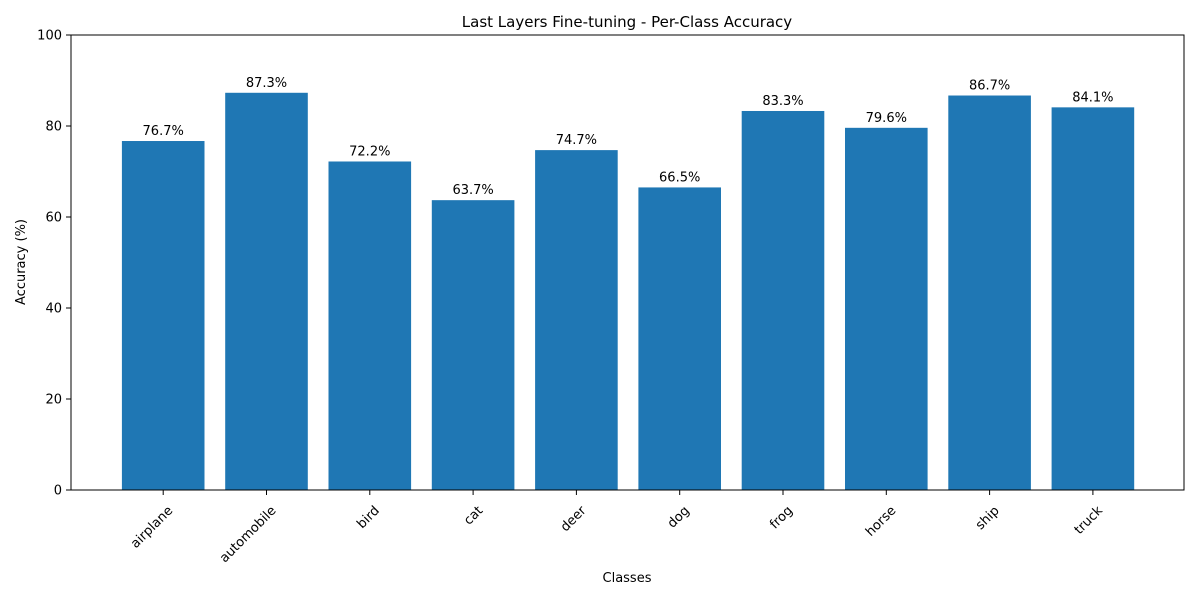 This screenshot has width=1200, height=600. Describe the element at coordinates (49, 36) in the screenshot. I see `y-tick-label: 100` at that location.